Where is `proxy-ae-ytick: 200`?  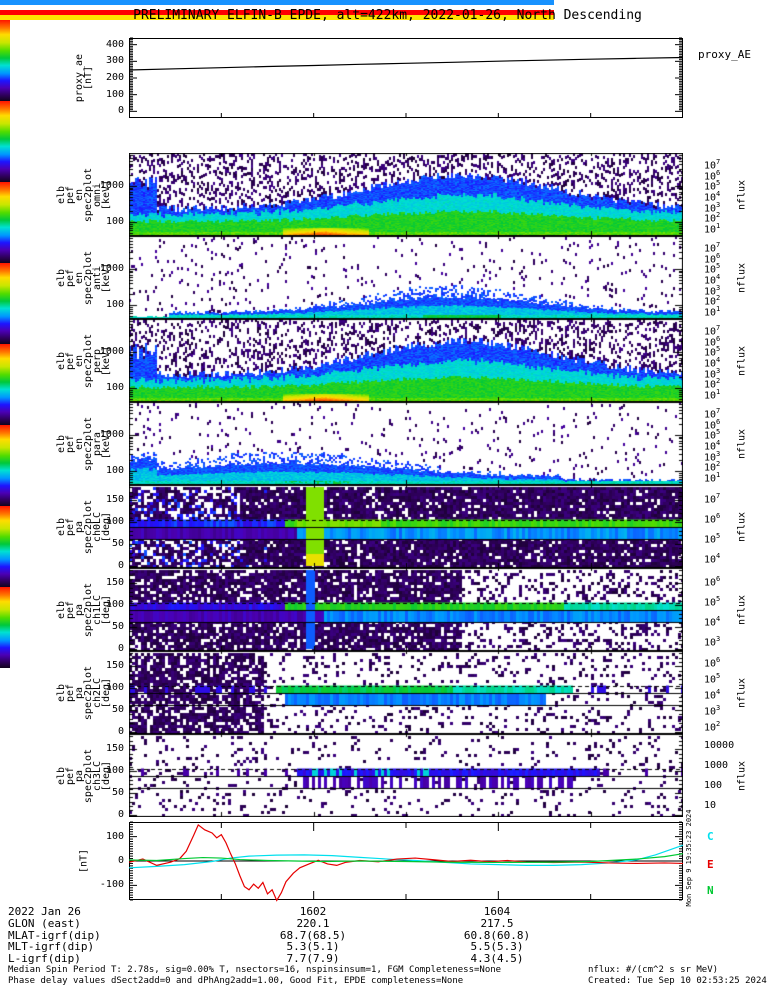
proxy-ae-ytick: 200 is located at coordinates (114, 77).